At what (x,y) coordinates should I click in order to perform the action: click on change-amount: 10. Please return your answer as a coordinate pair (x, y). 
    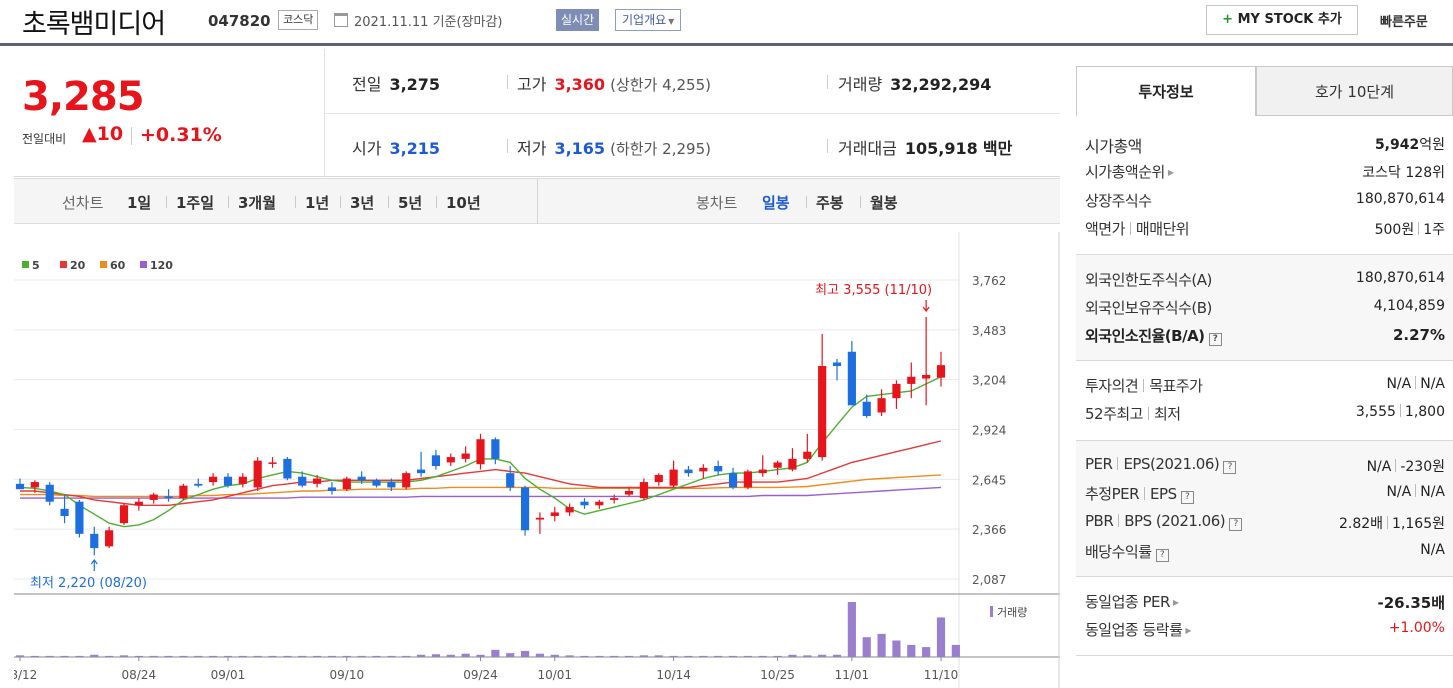
    Looking at the image, I should click on (110, 134).